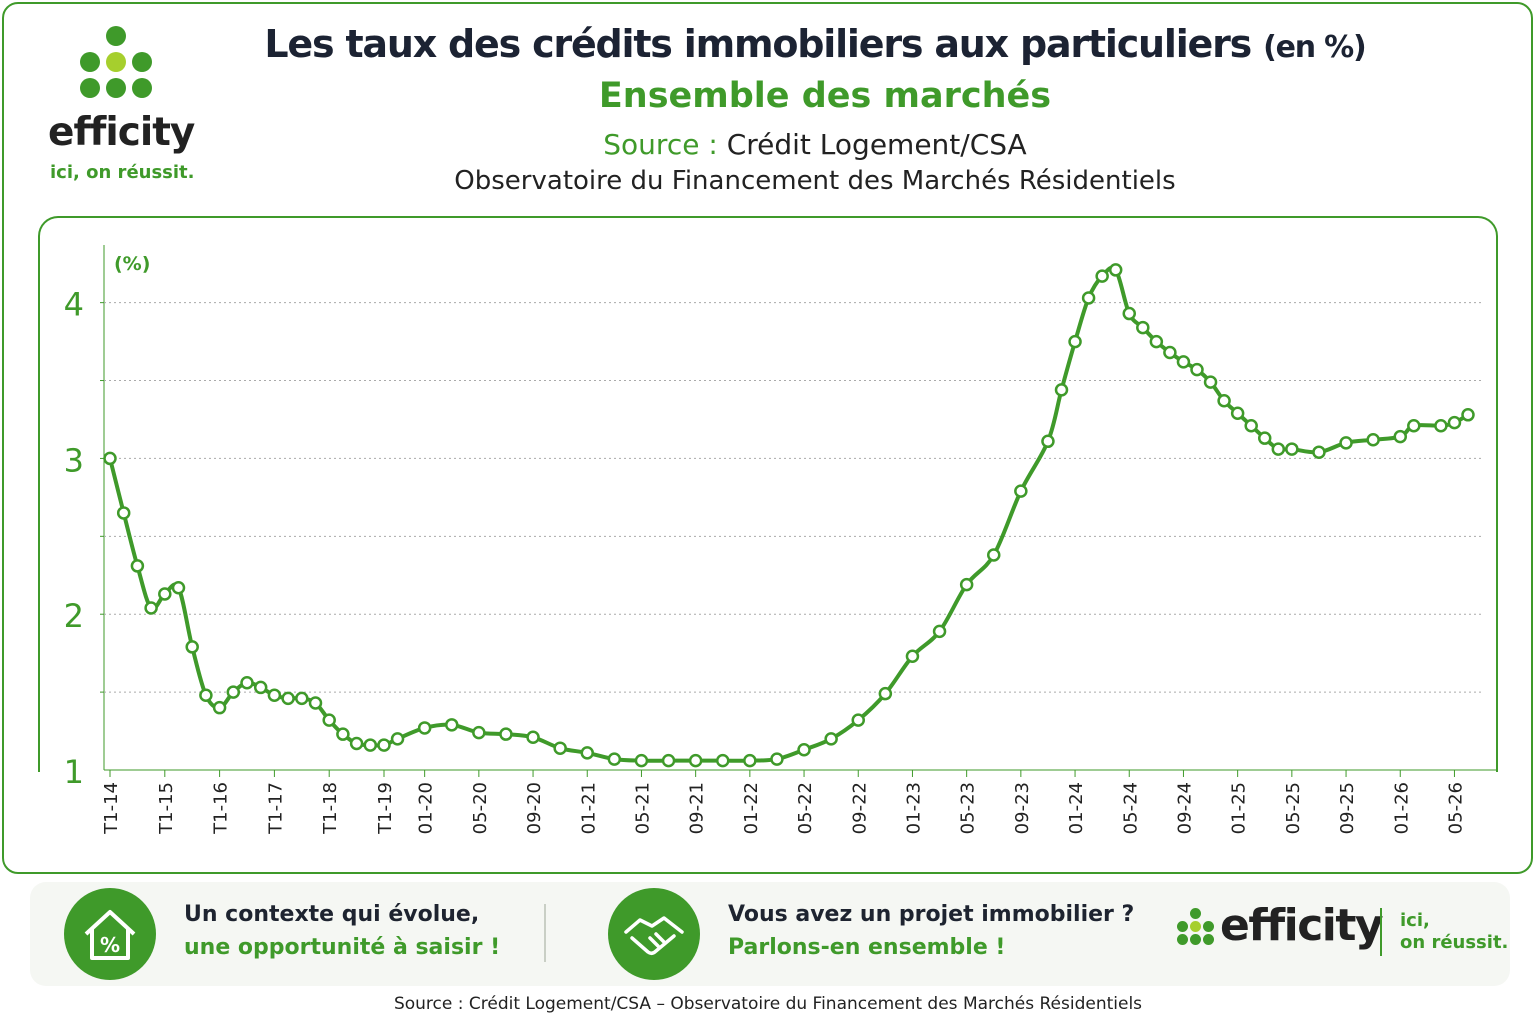  Describe the element at coordinates (697, 808) in the screenshot. I see `x-tick-label: 09-21` at that location.